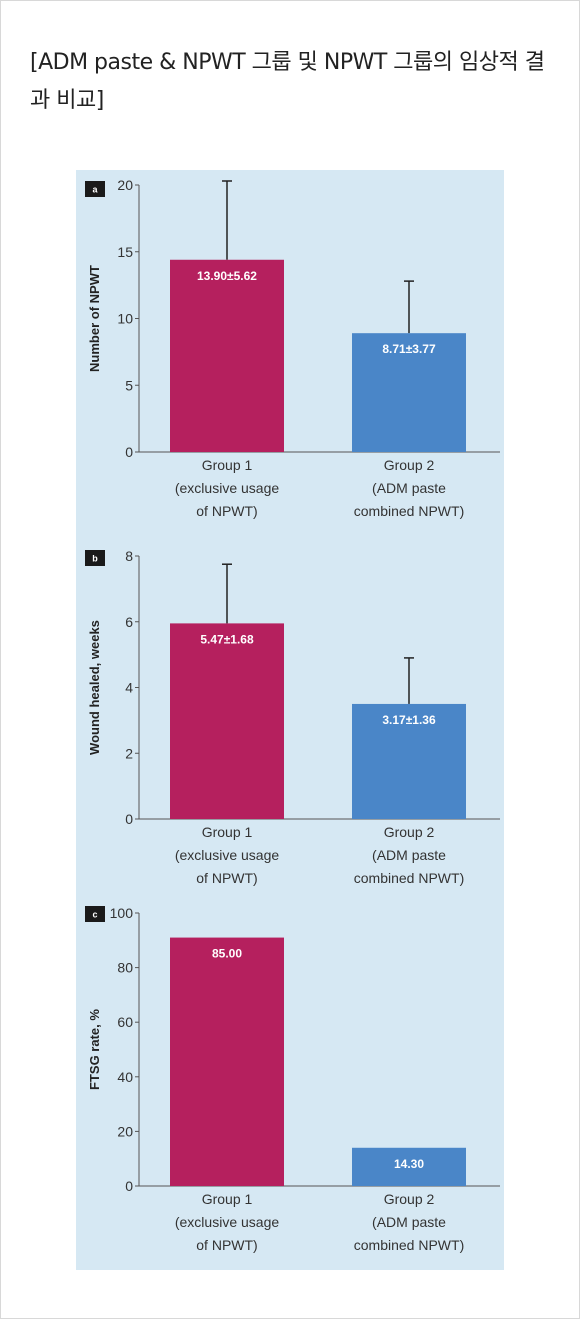  Describe the element at coordinates (129, 385) in the screenshot. I see `y-tick-label: 5` at that location.